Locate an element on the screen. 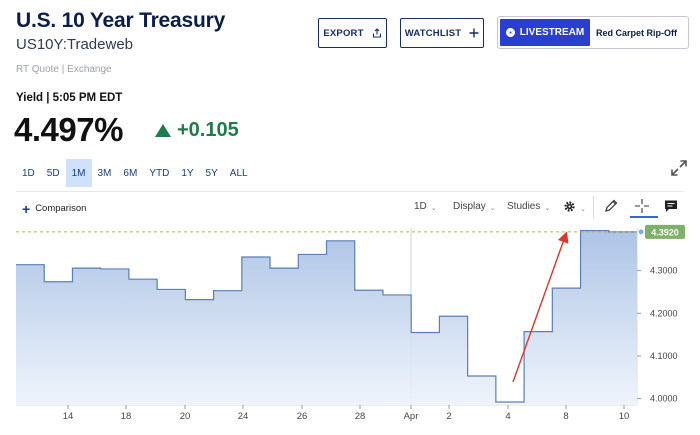  livestream-button: LIVESTREAM is located at coordinates (545, 32).